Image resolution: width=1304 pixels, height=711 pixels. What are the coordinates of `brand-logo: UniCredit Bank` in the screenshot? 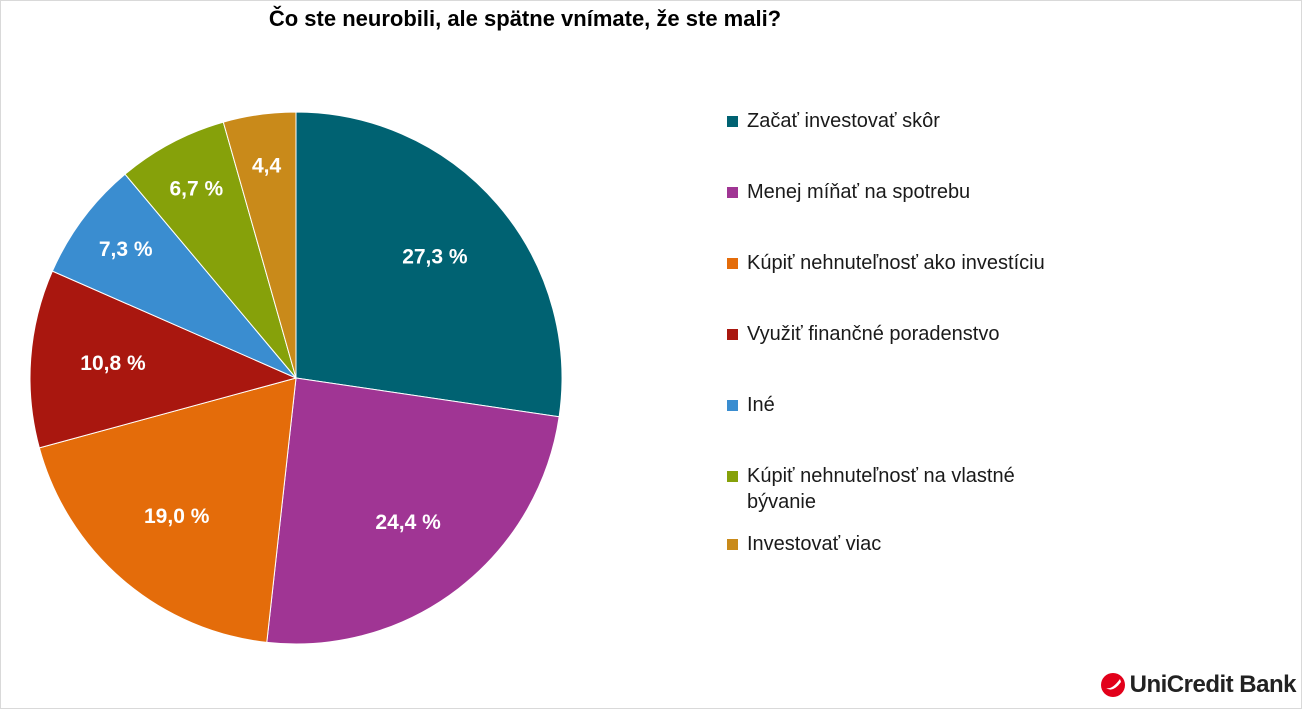 It's located at (1198, 685).